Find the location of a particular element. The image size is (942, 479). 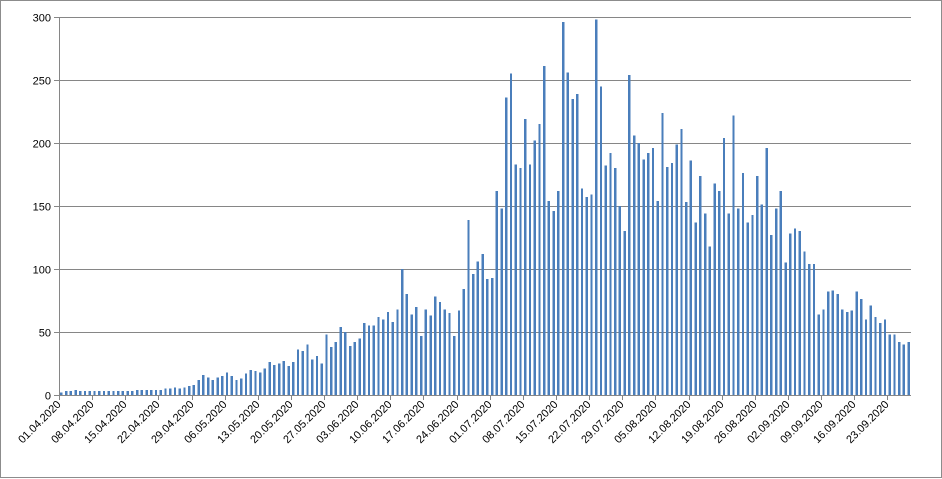

y-tick-label: 250 is located at coordinates (42, 82).